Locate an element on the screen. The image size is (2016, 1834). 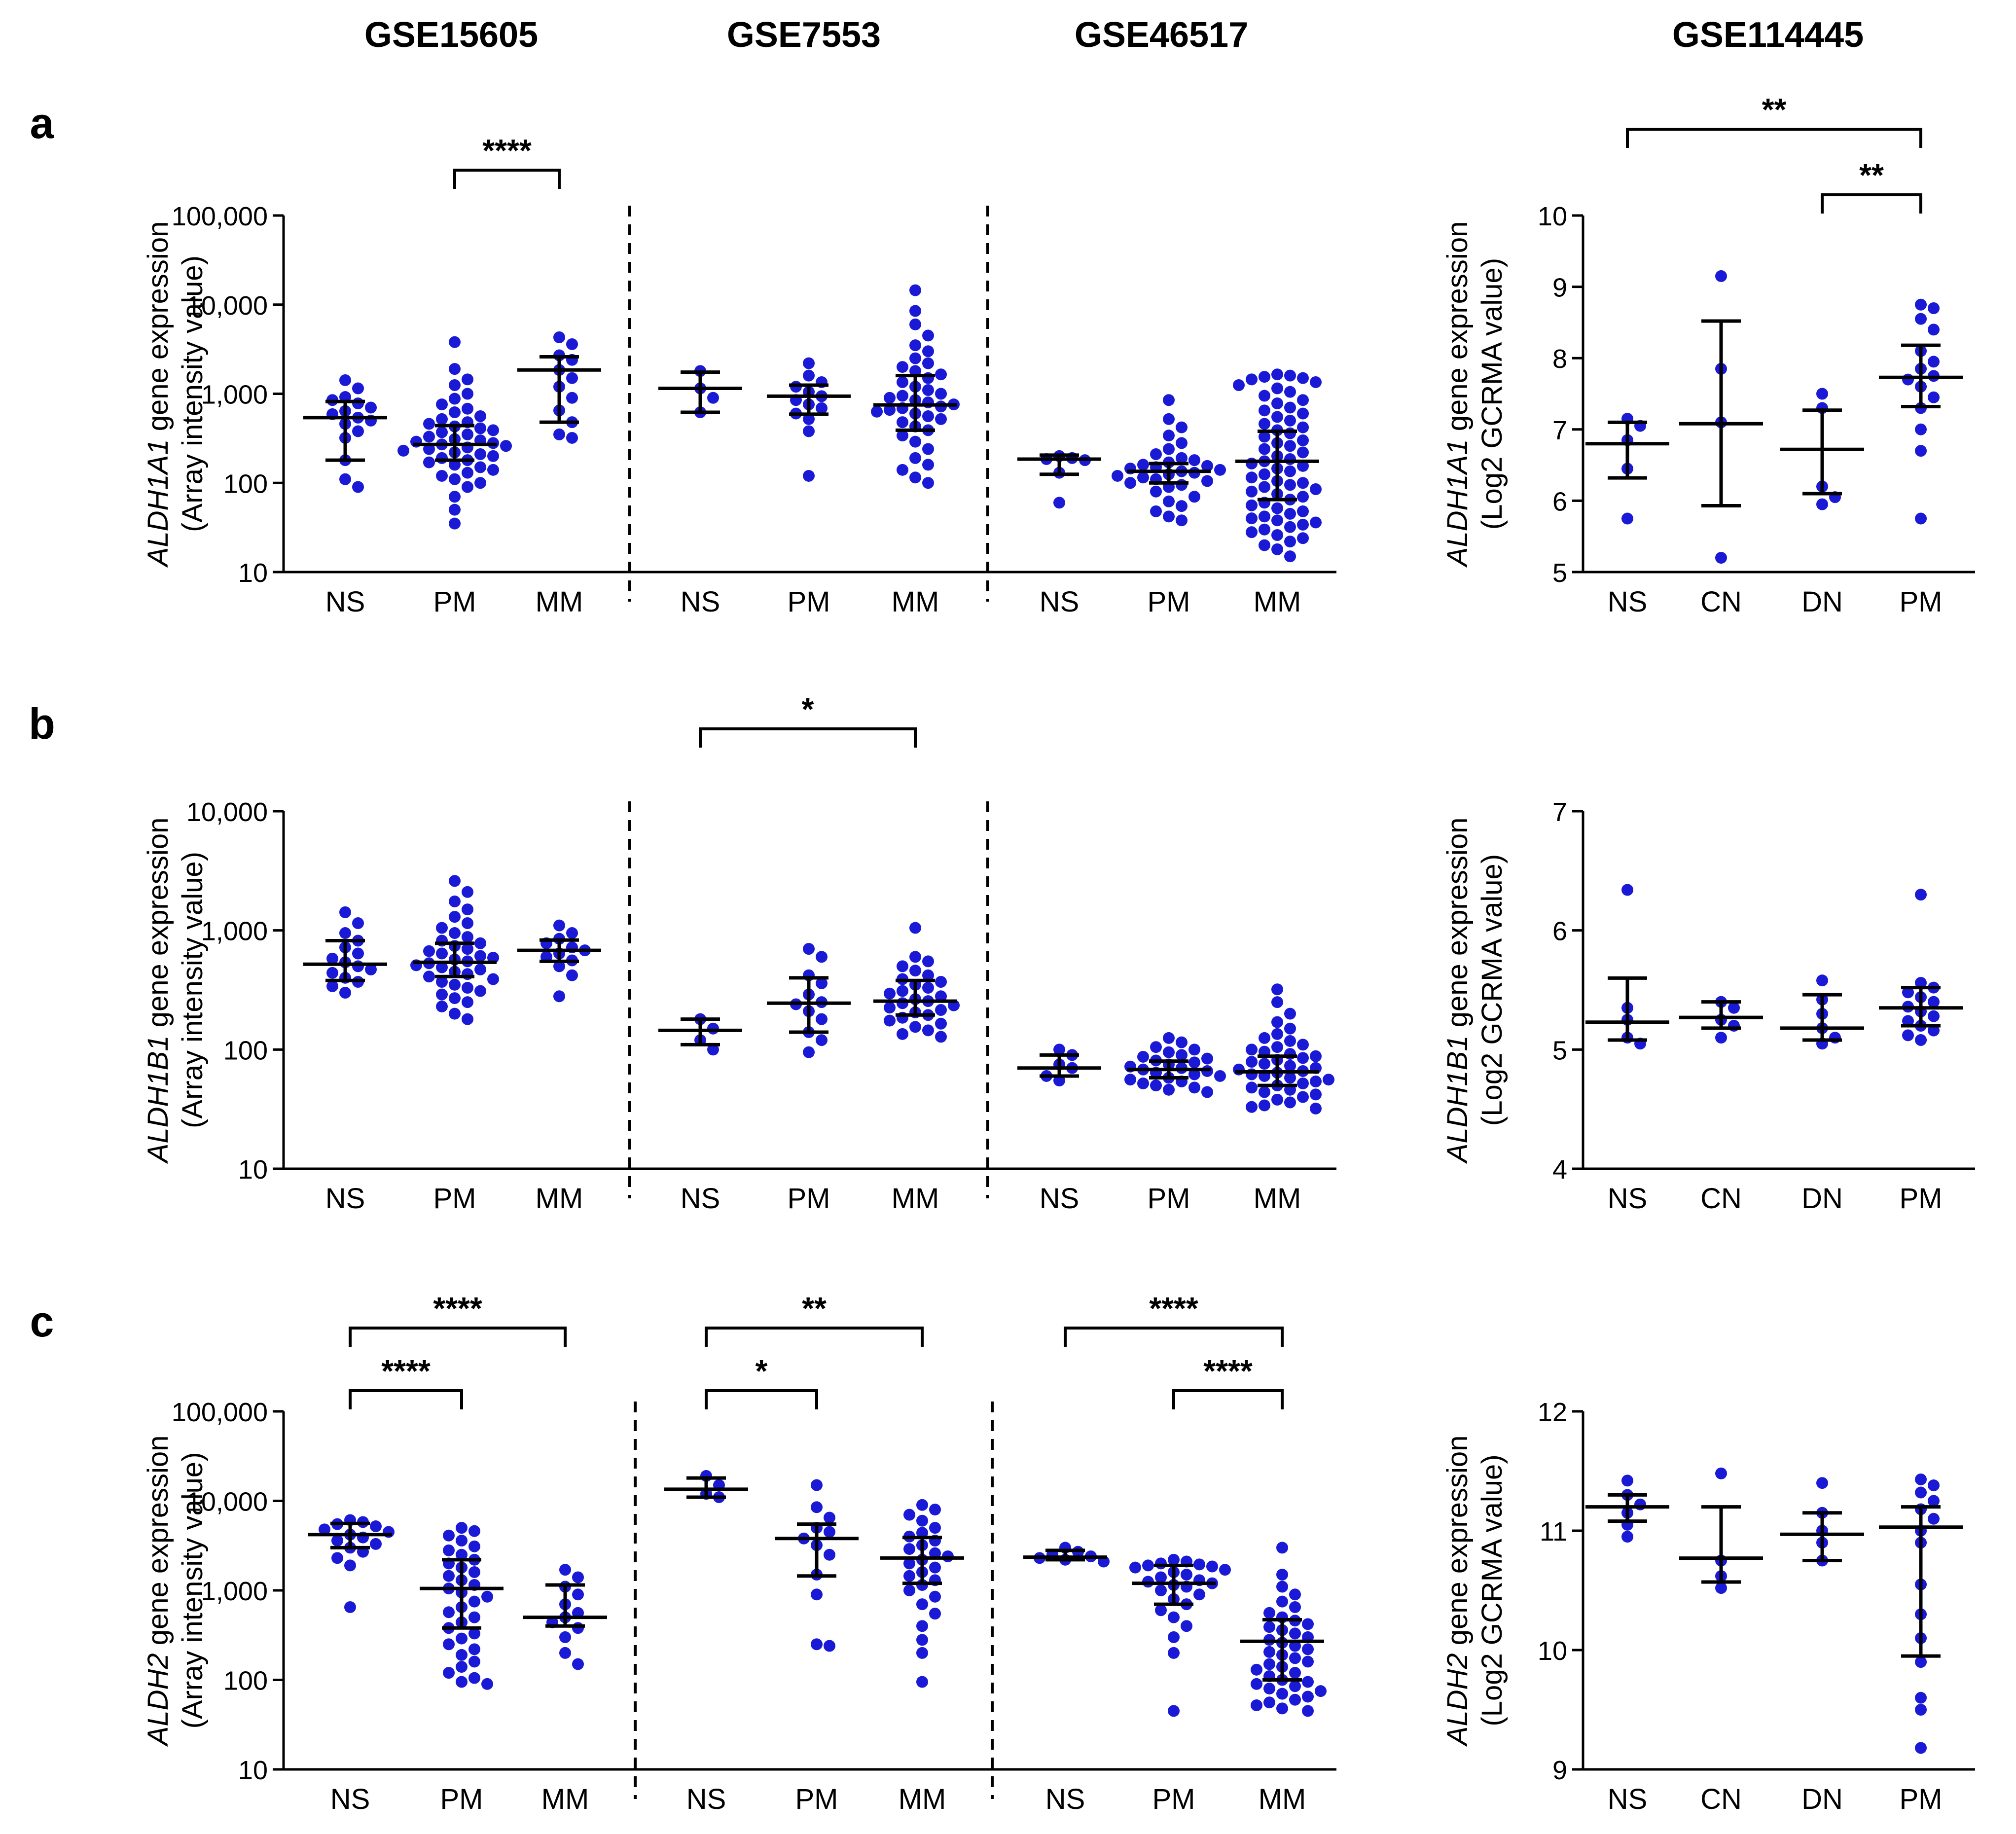
y-tick-label: 1,000 is located at coordinates (234, 931).